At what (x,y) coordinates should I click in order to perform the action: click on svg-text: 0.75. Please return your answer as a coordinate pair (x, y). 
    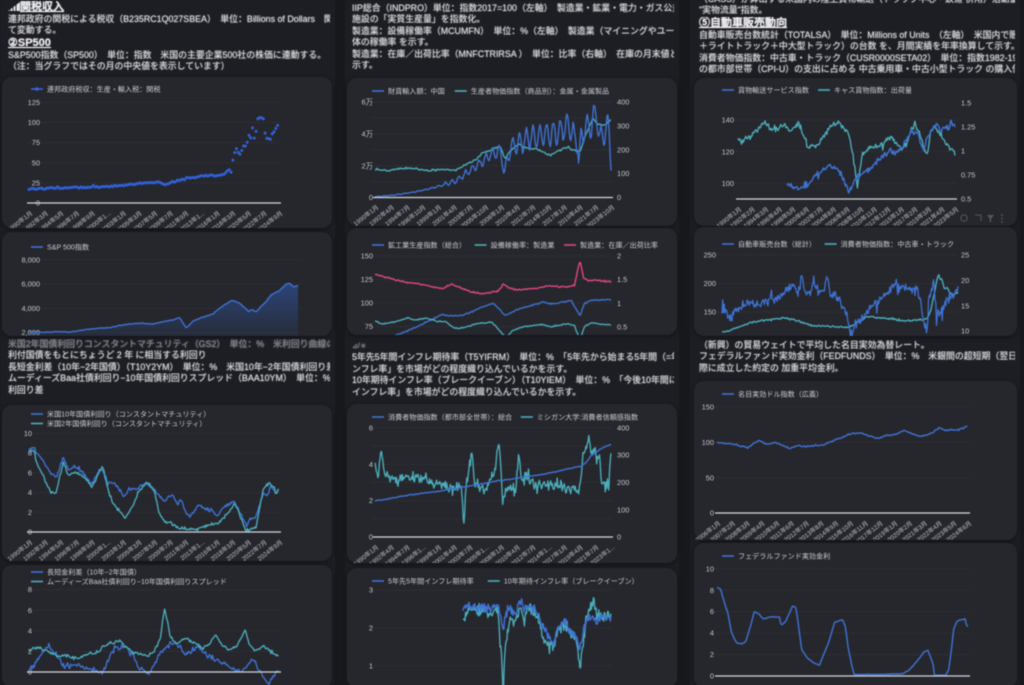
    Looking at the image, I should click on (968, 175).